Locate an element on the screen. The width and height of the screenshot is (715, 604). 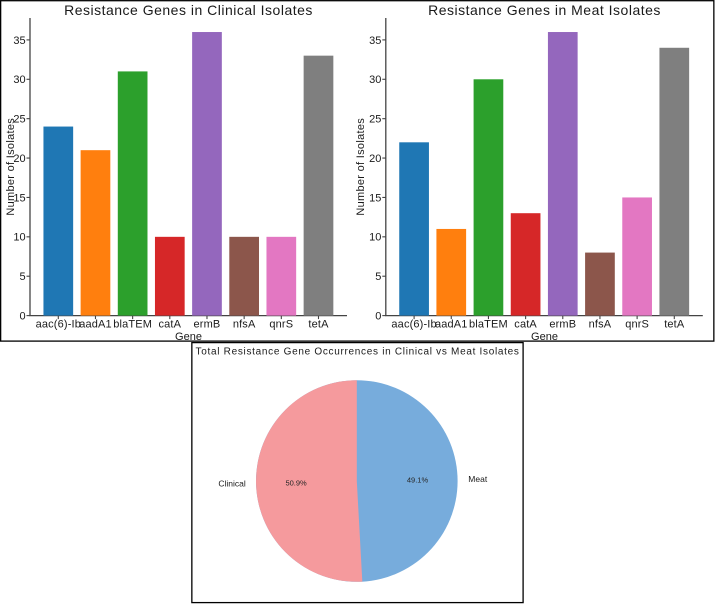
svg-text:Resistance Genes in Clinical I: Resistance Genes in Clinical Isolates is located at coordinates (188, 10).